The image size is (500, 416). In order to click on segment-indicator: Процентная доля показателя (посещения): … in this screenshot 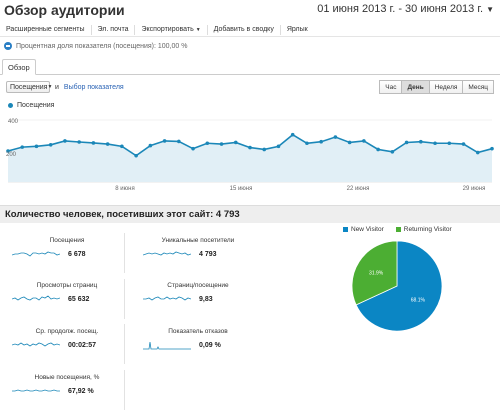, I will do `click(95, 46)`.